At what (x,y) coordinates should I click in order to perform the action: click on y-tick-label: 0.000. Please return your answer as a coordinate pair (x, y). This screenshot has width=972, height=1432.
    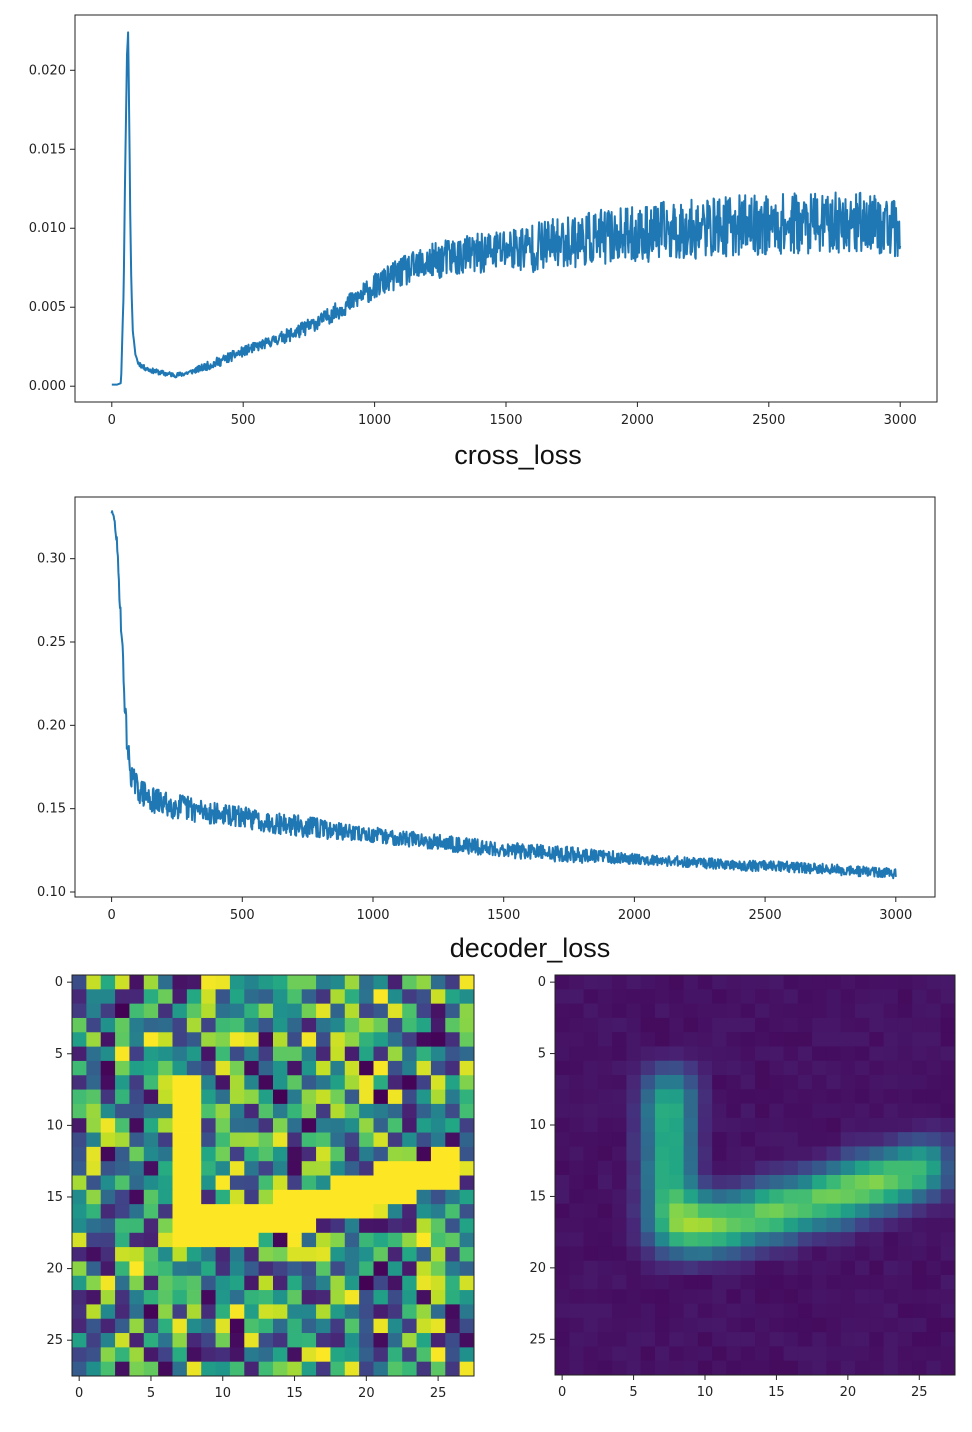
    Looking at the image, I should click on (47, 386).